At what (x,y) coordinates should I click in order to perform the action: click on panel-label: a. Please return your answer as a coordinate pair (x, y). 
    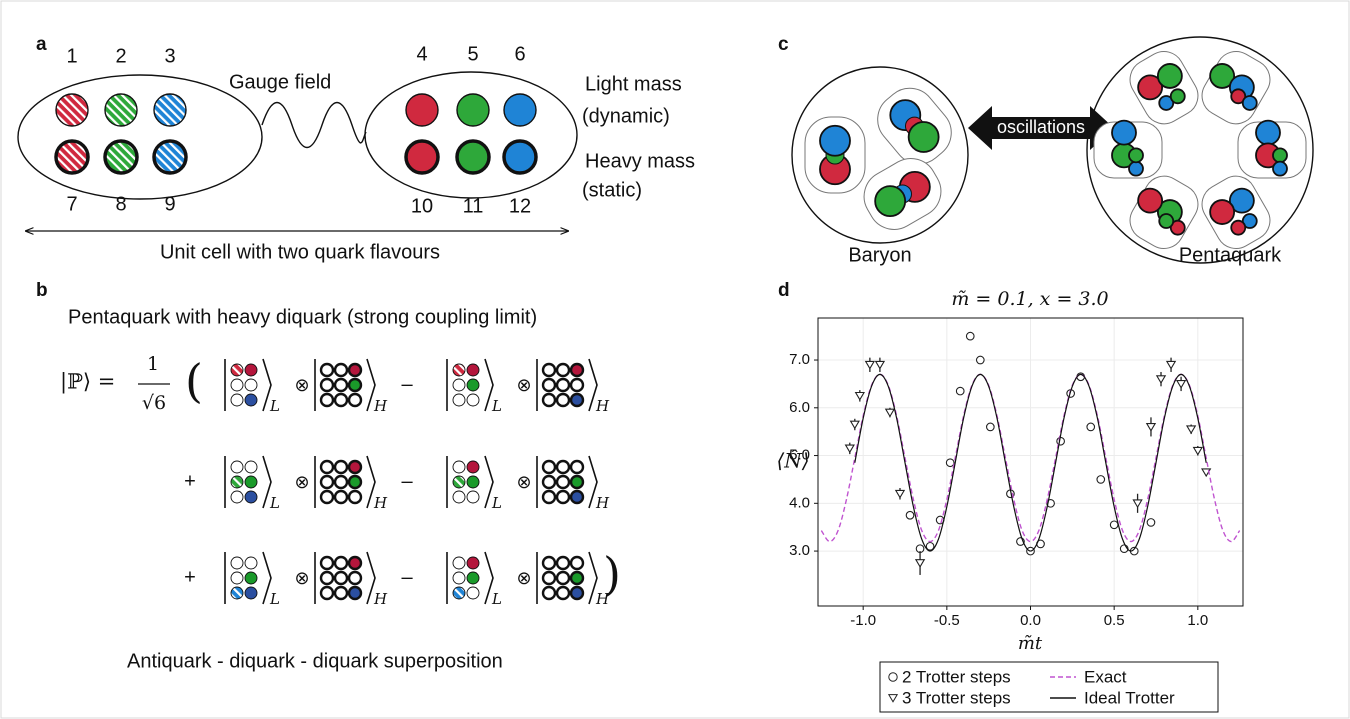
    Looking at the image, I should click on (41, 44).